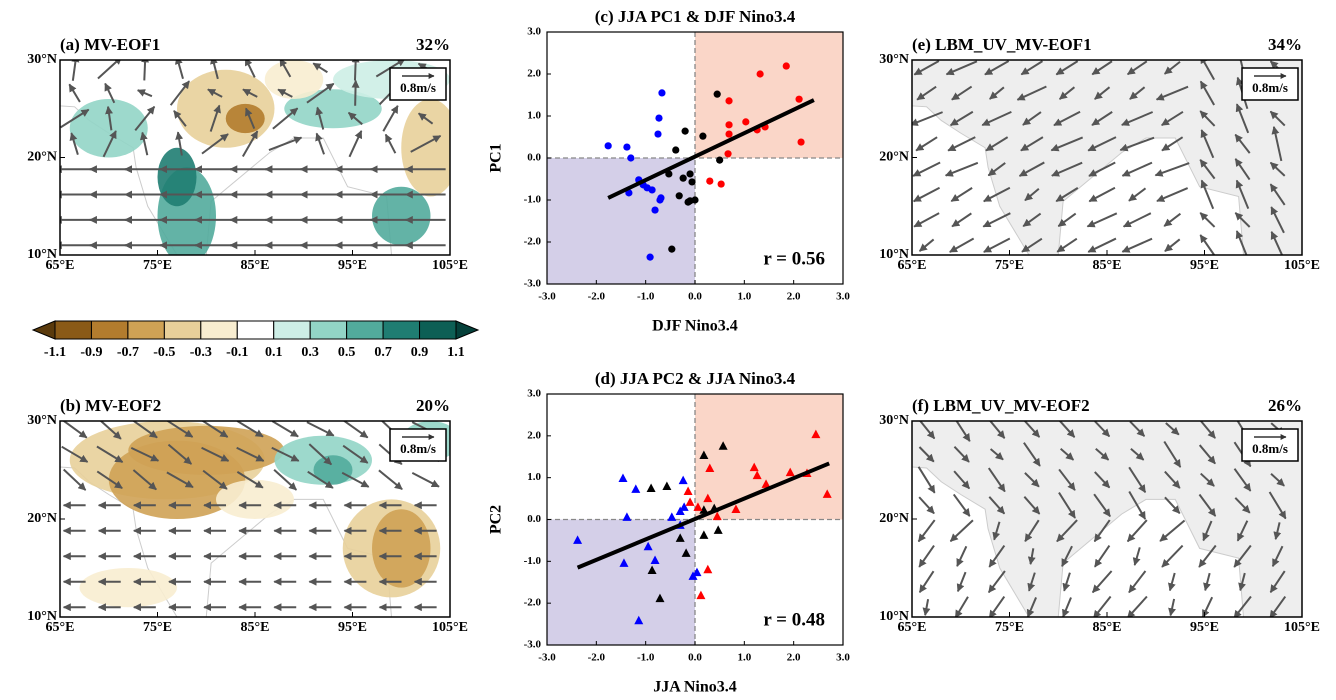 Image resolution: width=1336 pixels, height=700 pixels. I want to click on panel-title: (e) LBM_UV_MV-EOF1, so click(1002, 44).